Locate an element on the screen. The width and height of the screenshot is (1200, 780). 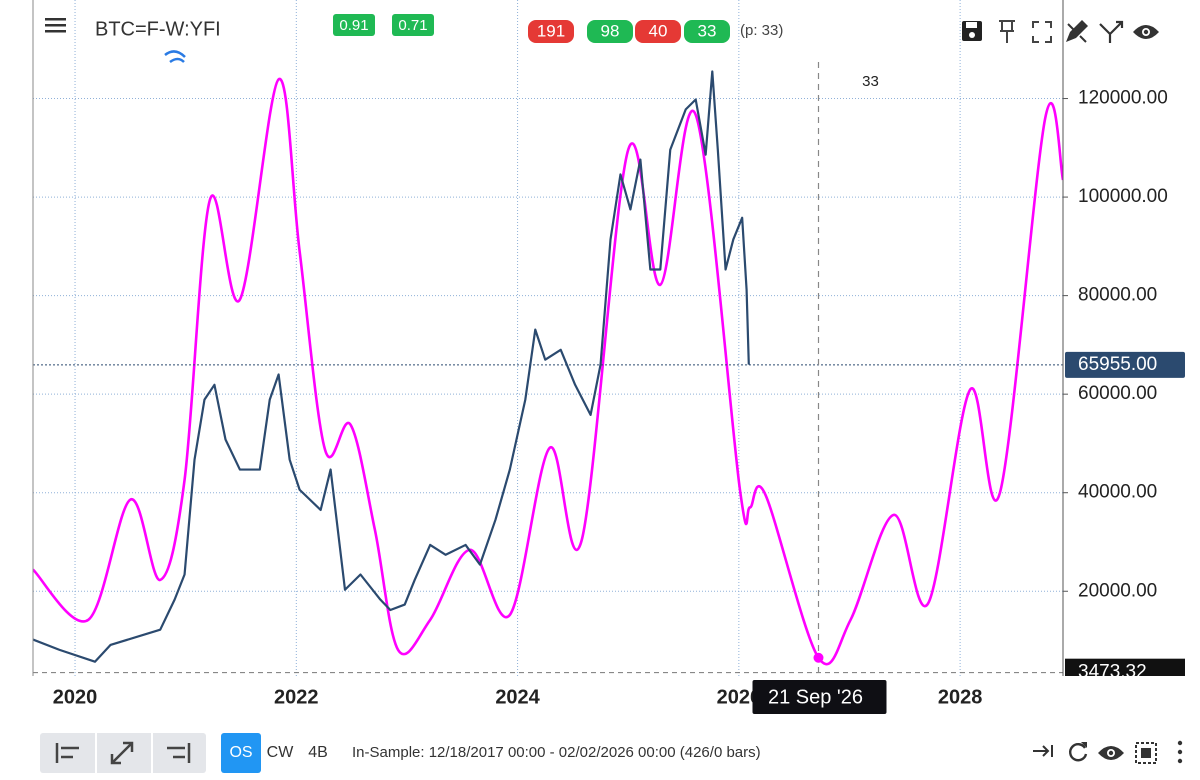
last-price-box is located at coordinates (1125, 364).